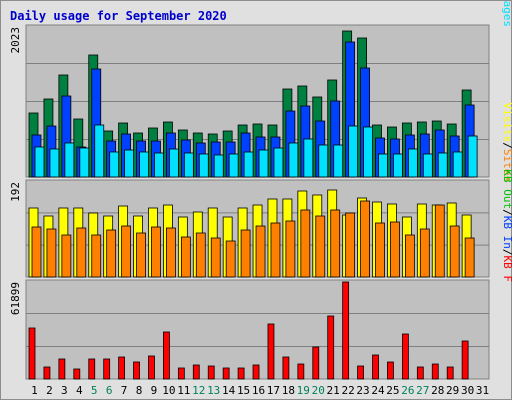 The height and width of the screenshot is (400, 512). Describe the element at coordinates (198, 390) in the screenshot. I see `x-tick-label-day-12: 12` at that location.